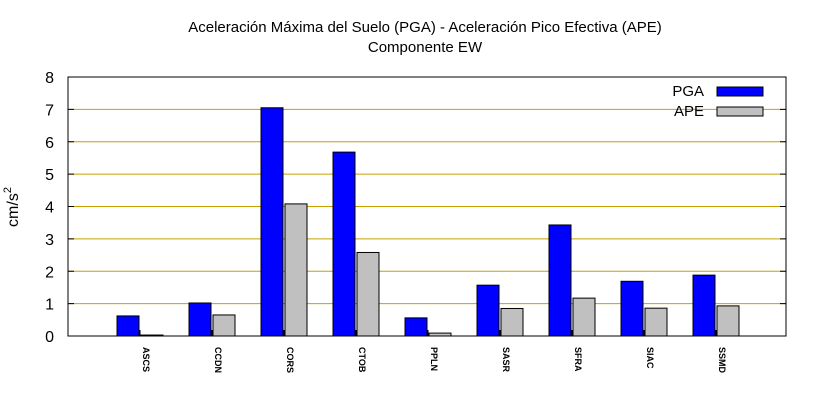 The image size is (820, 400). Describe the element at coordinates (49, 240) in the screenshot. I see `y-tick-label: 3` at that location.